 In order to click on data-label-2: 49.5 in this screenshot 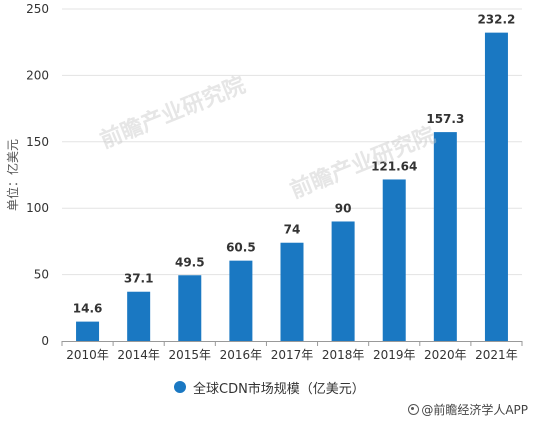, I will do `click(190, 262)`.